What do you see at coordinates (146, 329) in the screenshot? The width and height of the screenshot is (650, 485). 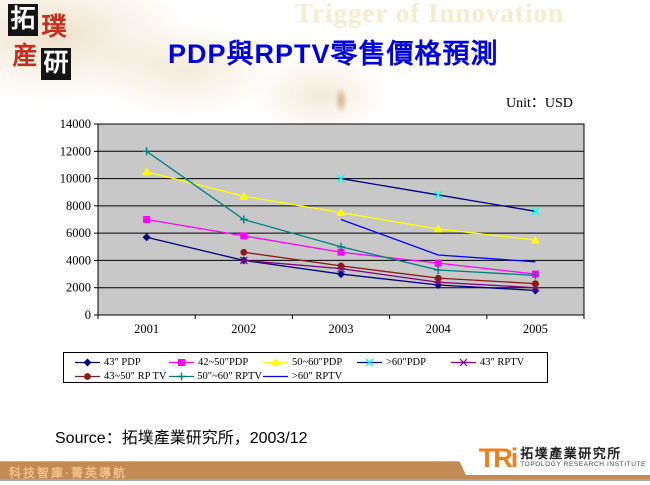 I see `svg-text: 2001` at bounding box center [146, 329].